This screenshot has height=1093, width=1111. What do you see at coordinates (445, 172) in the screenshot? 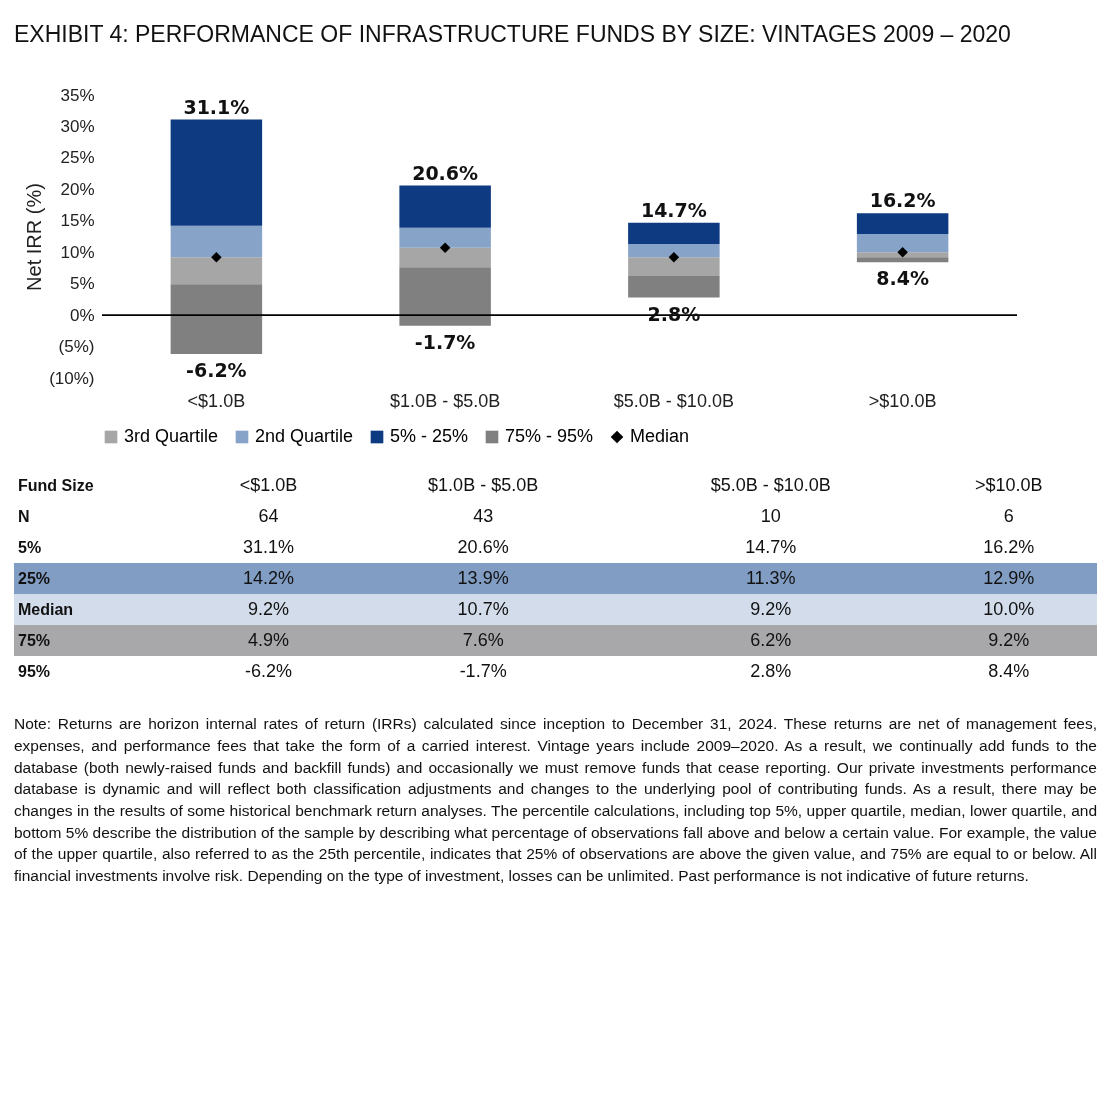
I see `annotation: 20.6%` at bounding box center [445, 172].